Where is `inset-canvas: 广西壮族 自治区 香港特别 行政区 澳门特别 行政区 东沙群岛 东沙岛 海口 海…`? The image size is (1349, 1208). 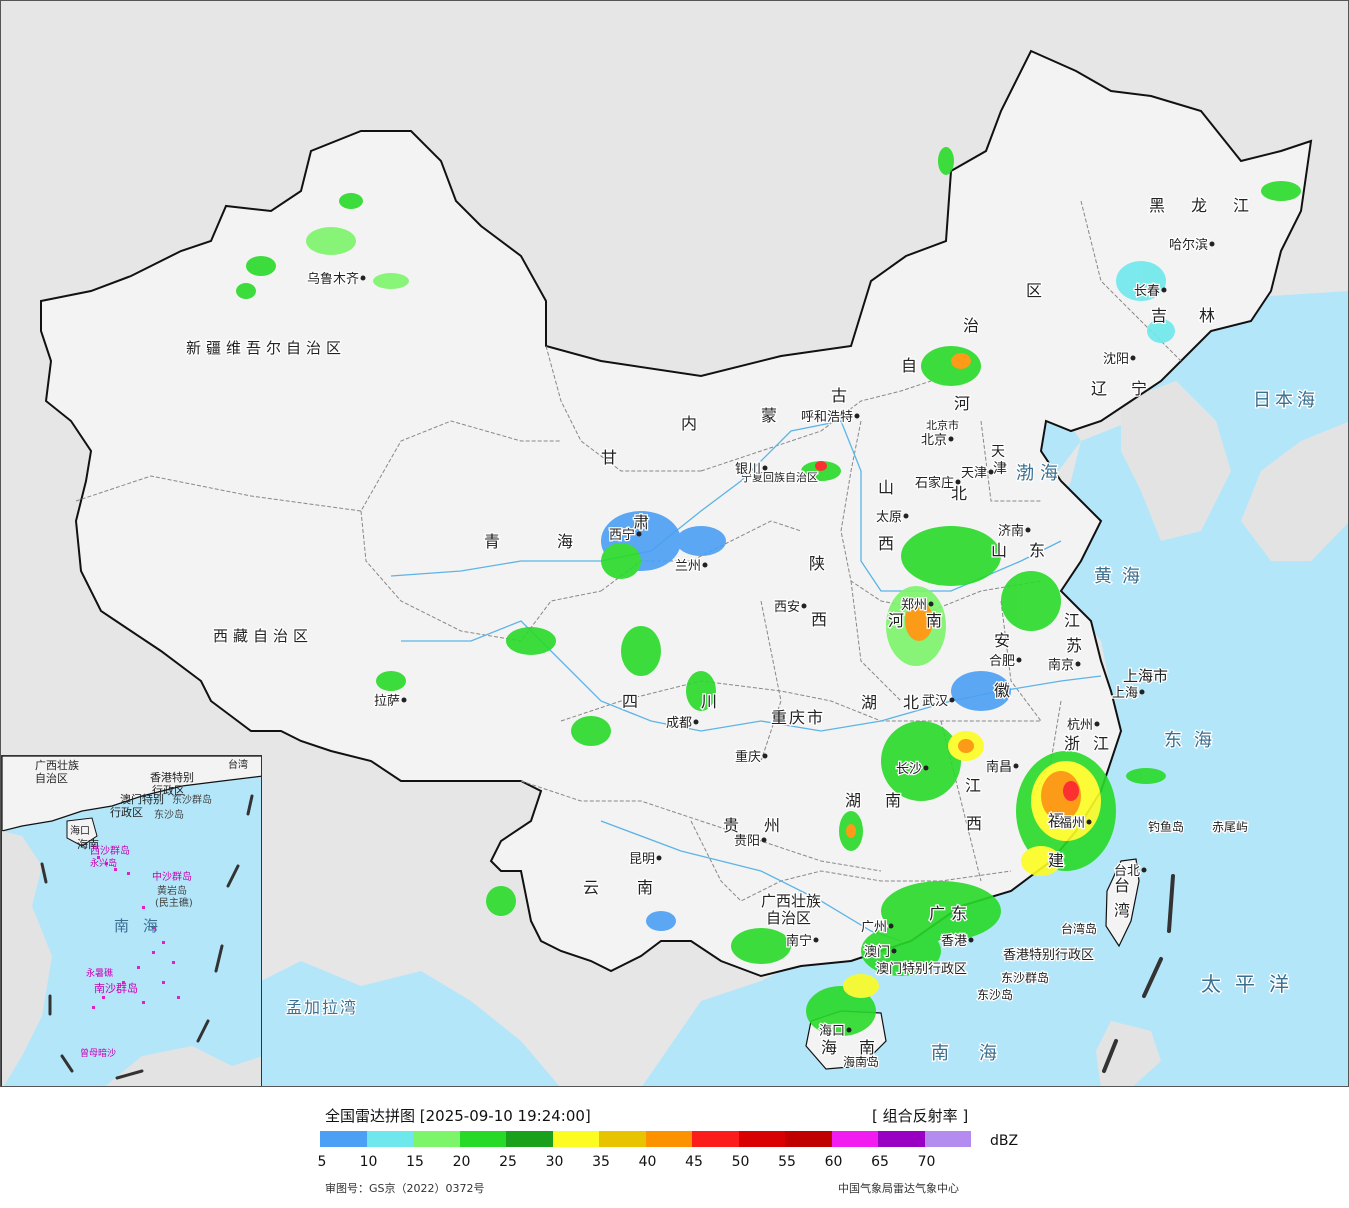
inset-canvas: 广西壮族 自治区 香港特别 行政区 澳门特别 行政区 东沙群岛 东沙岛 海口 海… is located at coordinates (131, 921).